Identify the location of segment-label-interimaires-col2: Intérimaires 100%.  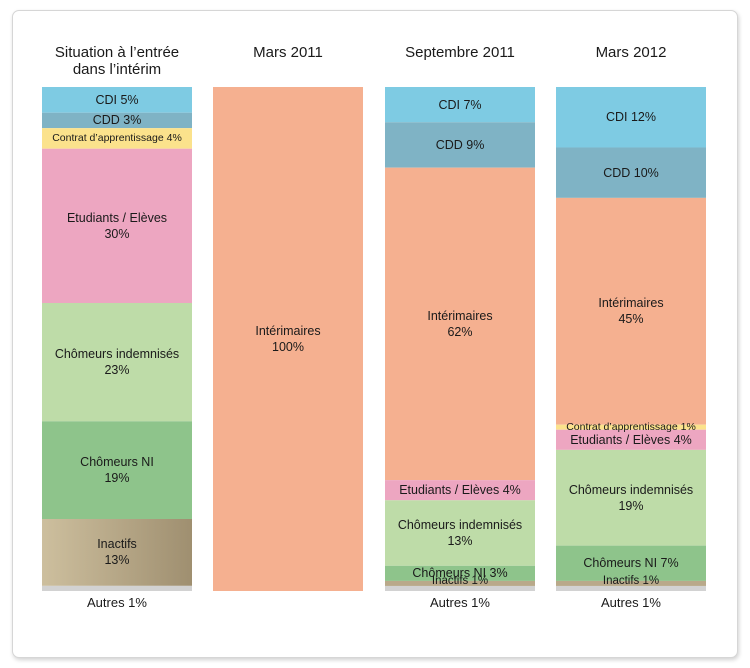
(288, 339).